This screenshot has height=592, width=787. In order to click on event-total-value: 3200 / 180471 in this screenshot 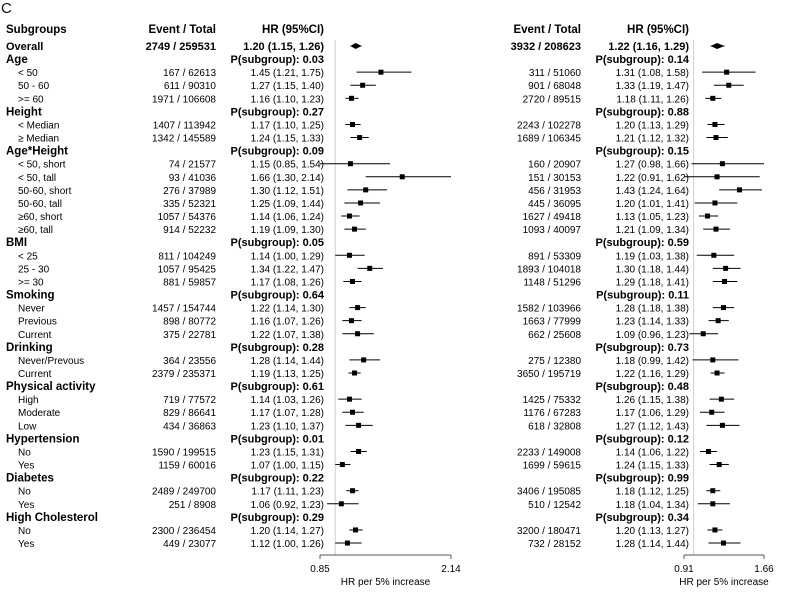, I will do `click(549, 531)`.